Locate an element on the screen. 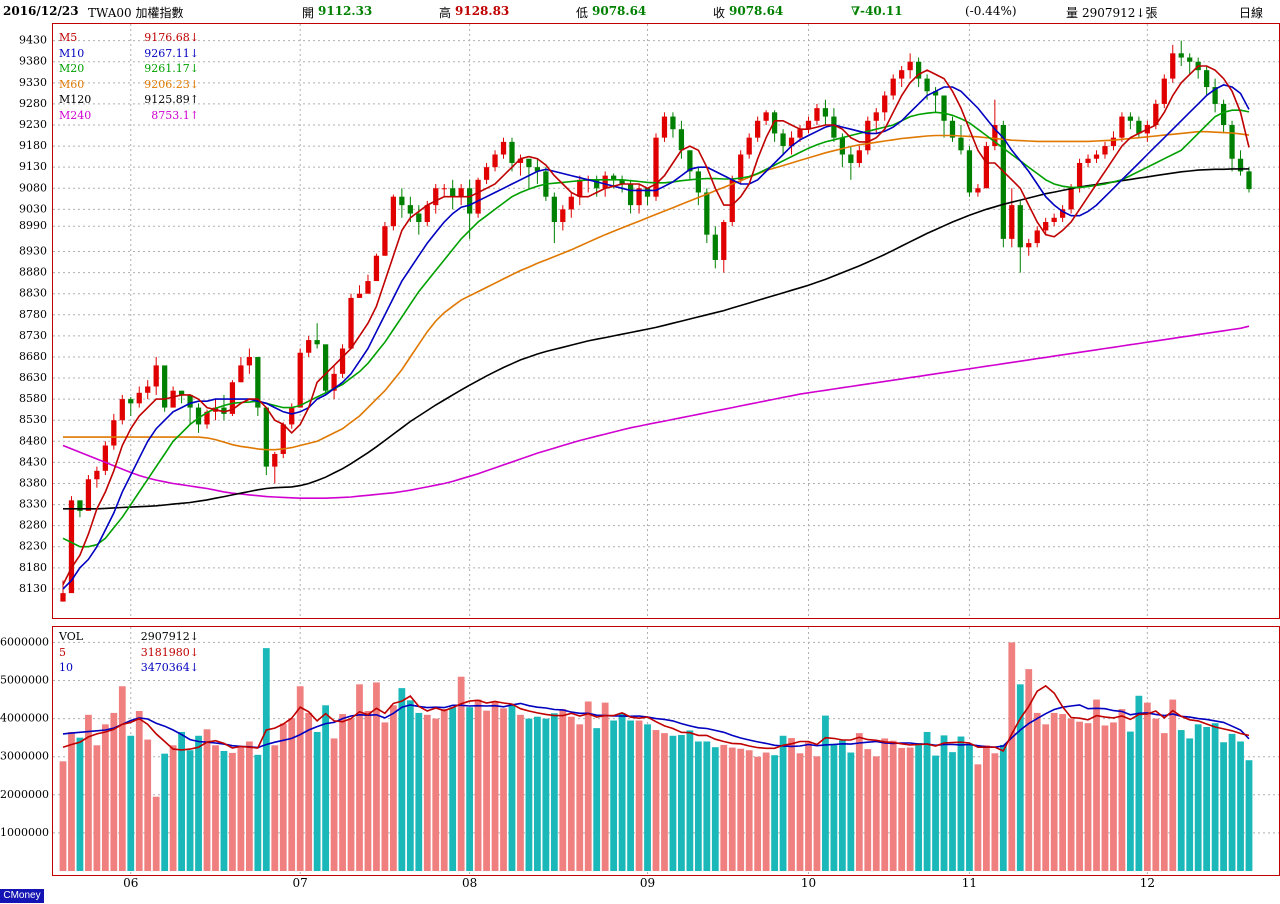  price-tick-label: 8880 is located at coordinates (33, 272).